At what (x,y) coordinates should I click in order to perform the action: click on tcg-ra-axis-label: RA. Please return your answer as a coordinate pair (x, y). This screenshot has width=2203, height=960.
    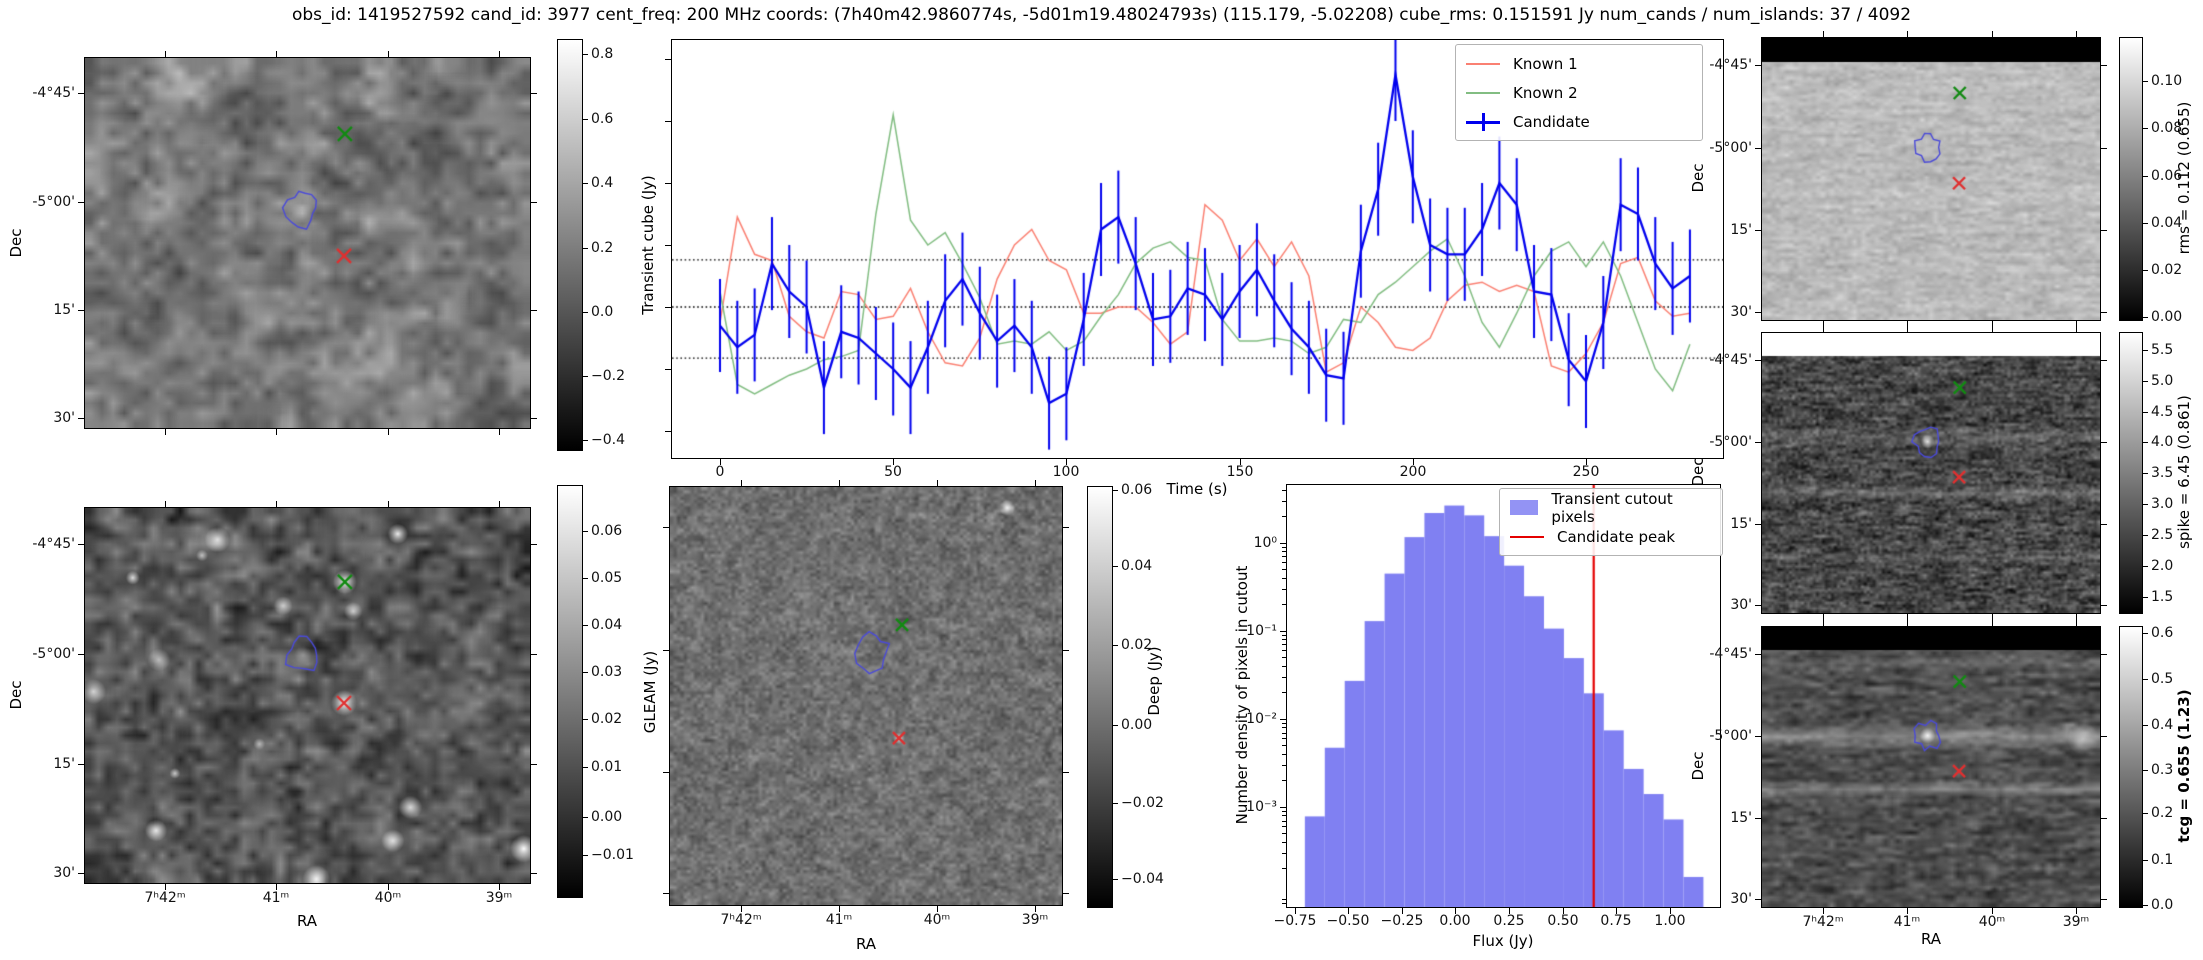
    Looking at the image, I should click on (1931, 939).